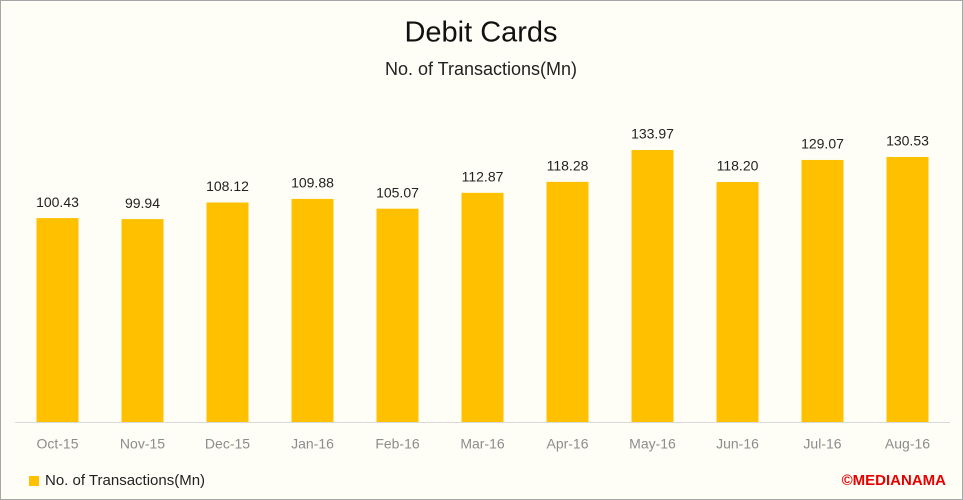 The image size is (963, 500). Describe the element at coordinates (738, 166) in the screenshot. I see `value-label: 118.20` at that location.